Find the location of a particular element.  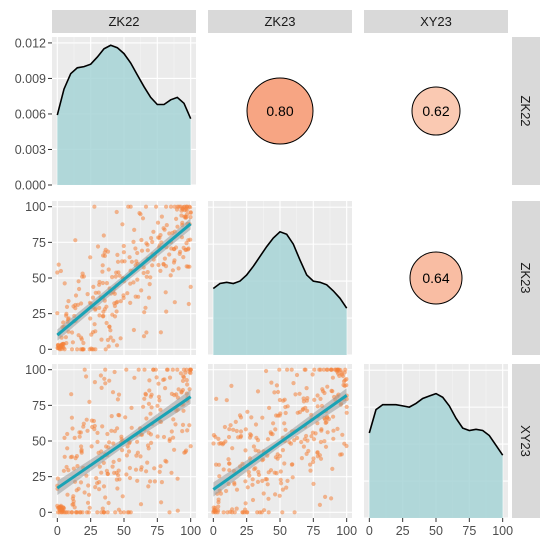

density-line is located at coordinates (280, 269).